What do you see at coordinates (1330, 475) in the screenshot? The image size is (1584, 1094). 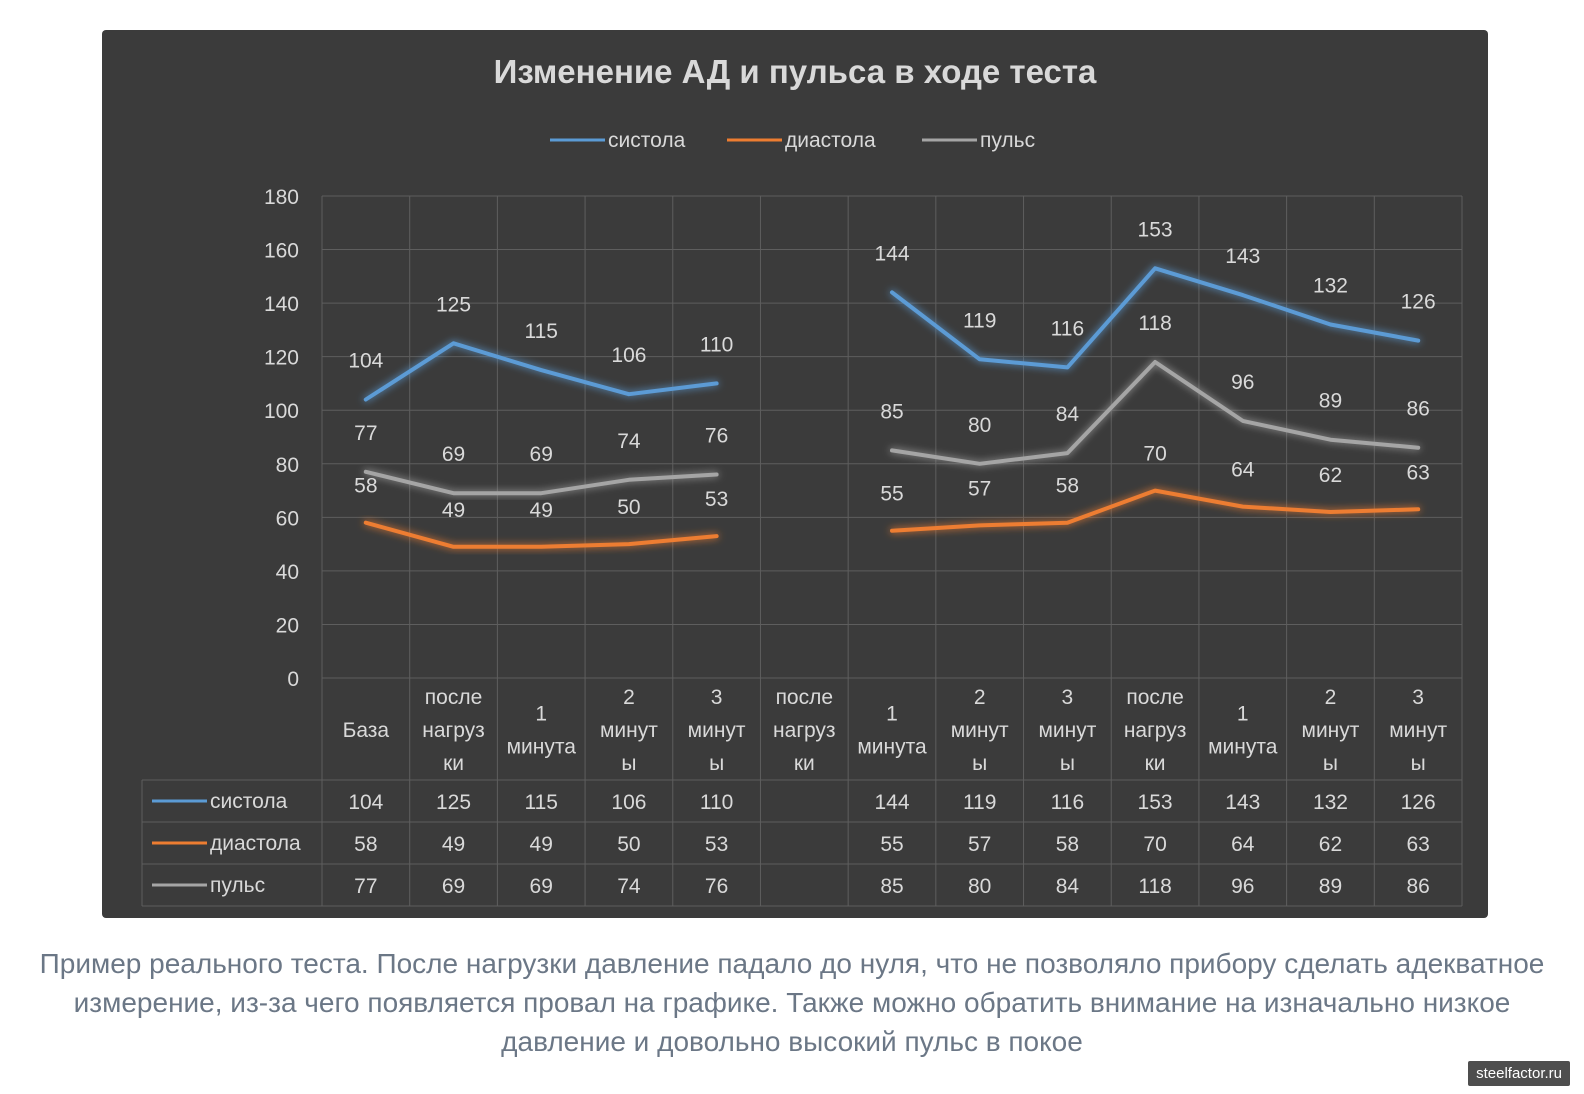 I see `data-label: 62` at bounding box center [1330, 475].